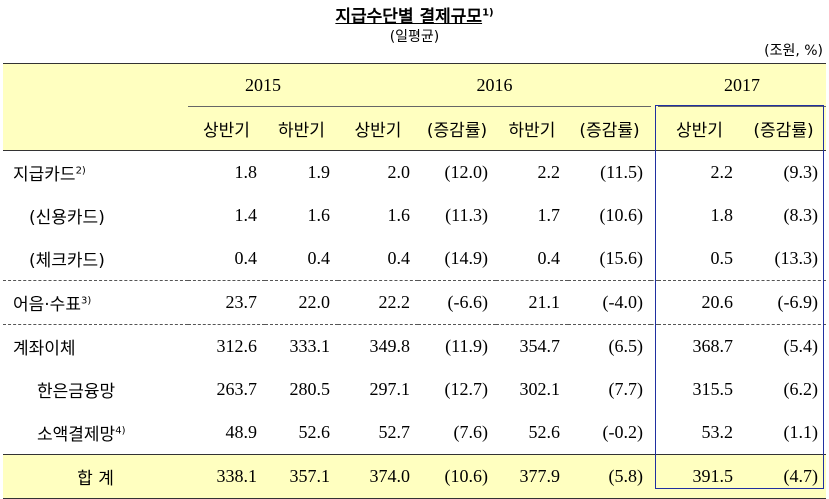 Image resolution: width=829 pixels, height=499 pixels. I want to click on value-cell: (1.1), so click(801, 432).